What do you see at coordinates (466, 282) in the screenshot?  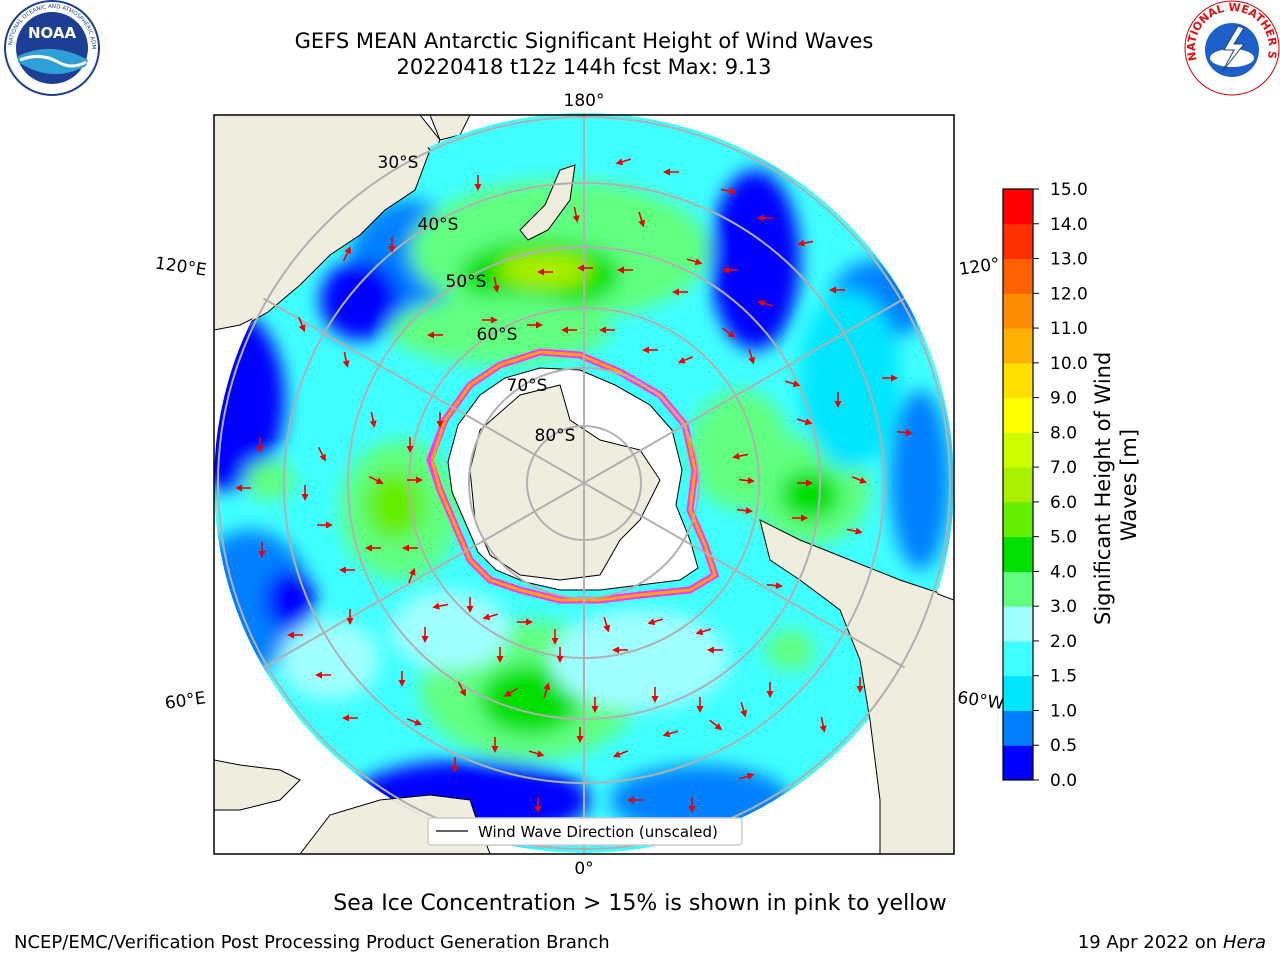 I see `lat-label-50s: 50°S` at bounding box center [466, 282].